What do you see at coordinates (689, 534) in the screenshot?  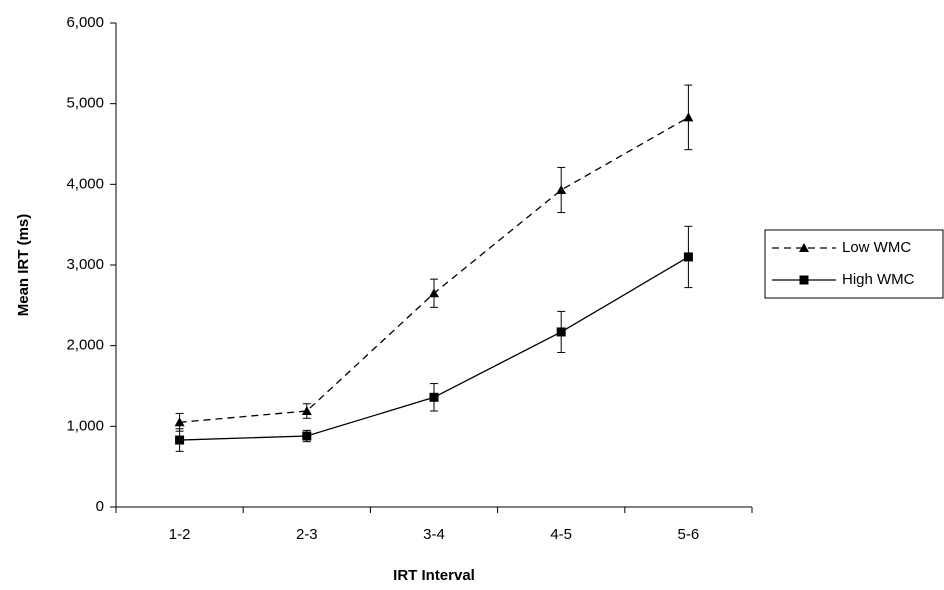 I see `x-tick-label: 5-6` at bounding box center [689, 534].